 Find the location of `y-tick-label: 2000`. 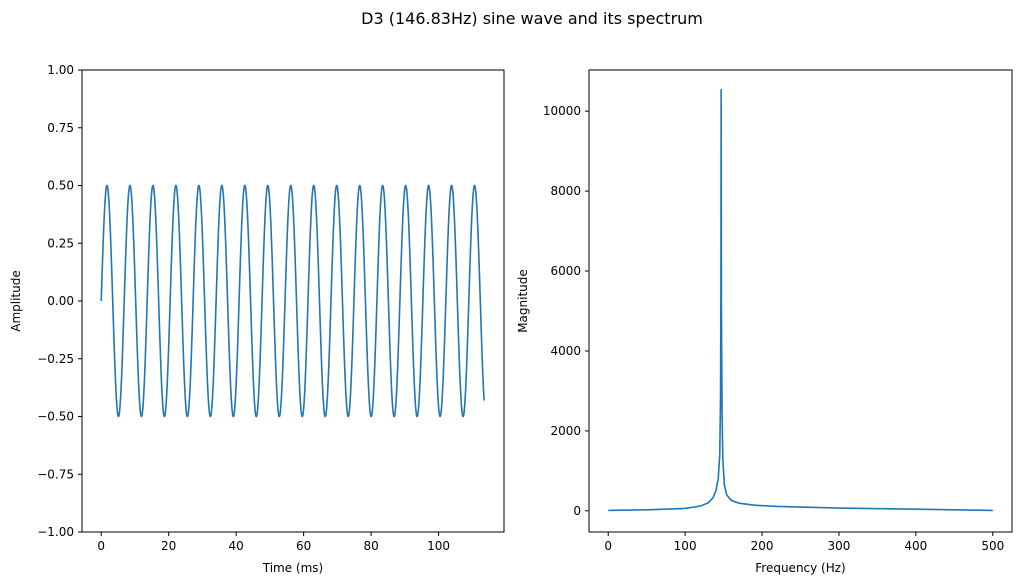

y-tick-label: 2000 is located at coordinates (565, 431).